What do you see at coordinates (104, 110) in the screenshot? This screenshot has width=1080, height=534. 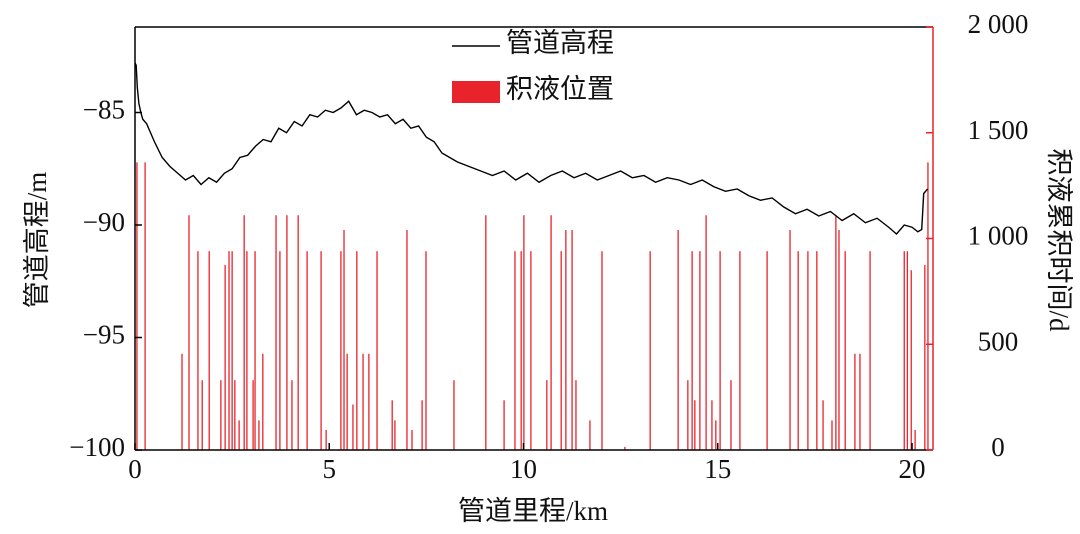 I see `y-tick-label: −85` at bounding box center [104, 110].